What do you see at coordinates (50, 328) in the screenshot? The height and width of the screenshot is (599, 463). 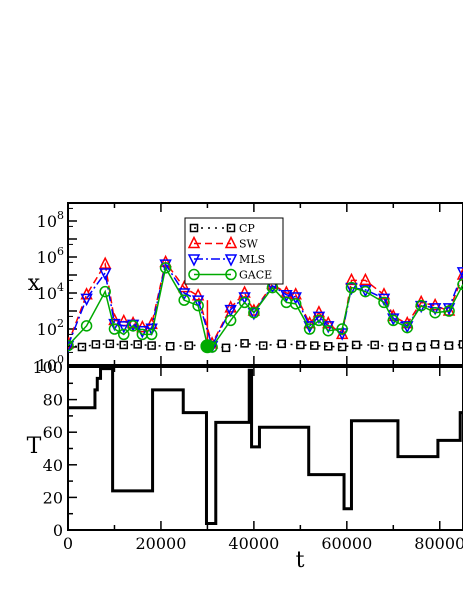 I see `top-y-tick-label: 10²` at bounding box center [50, 328].